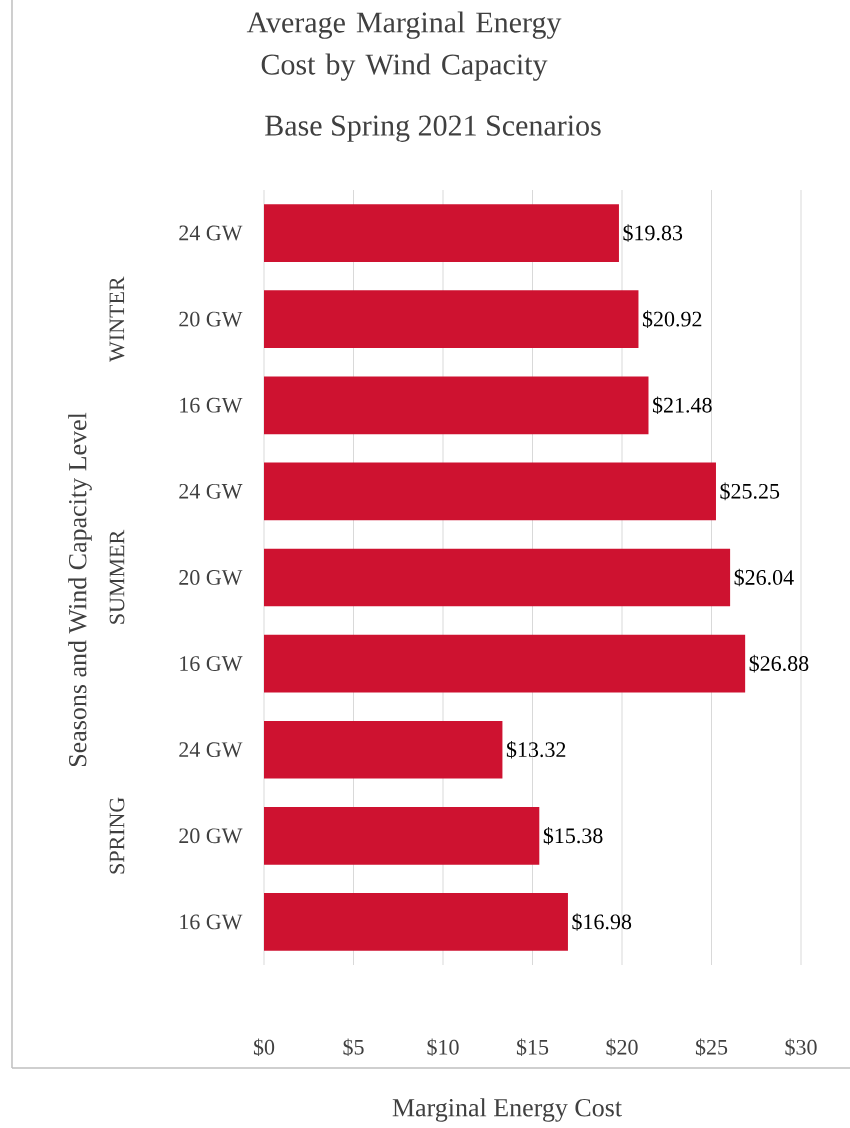 The image size is (850, 1128). Describe the element at coordinates (443, 1047) in the screenshot. I see `x-tick-label: $10` at that location.